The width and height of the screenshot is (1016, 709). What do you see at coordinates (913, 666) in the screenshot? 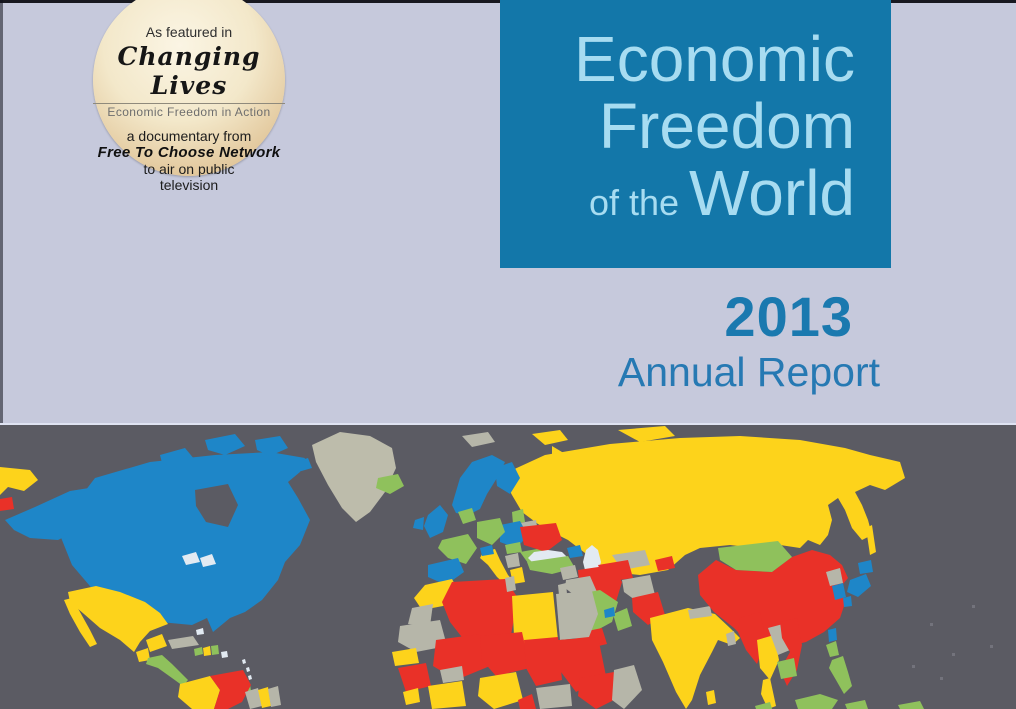
I see `region-pacific-speckle-f` at bounding box center [913, 666].